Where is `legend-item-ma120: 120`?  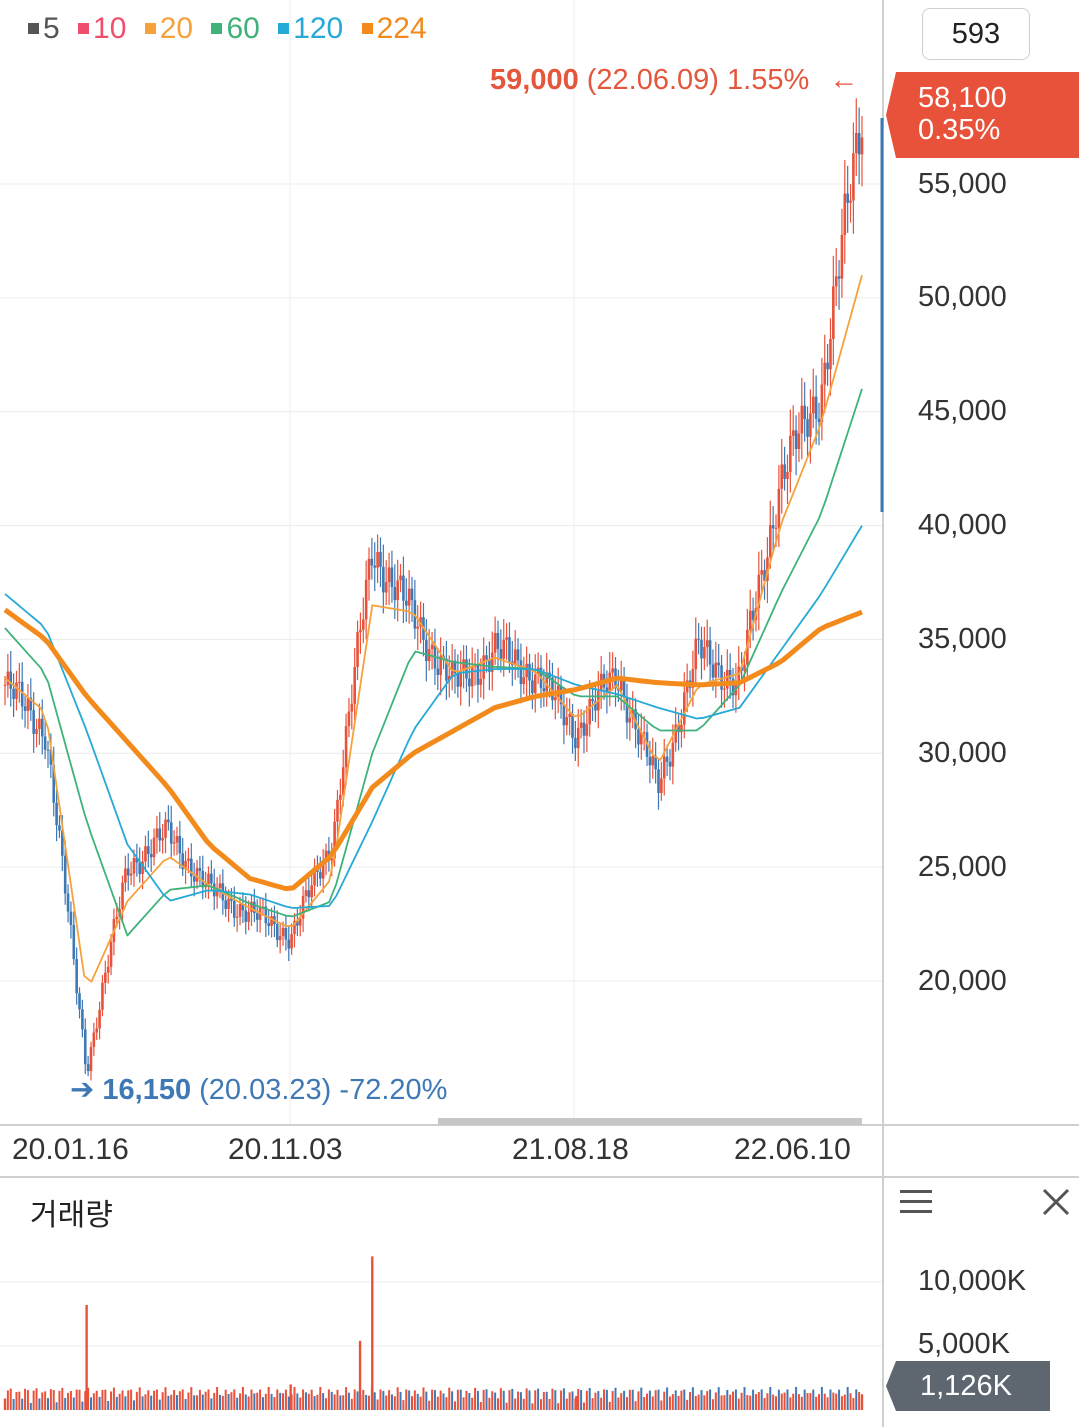
legend-item-ma120: 120 is located at coordinates (310, 28).